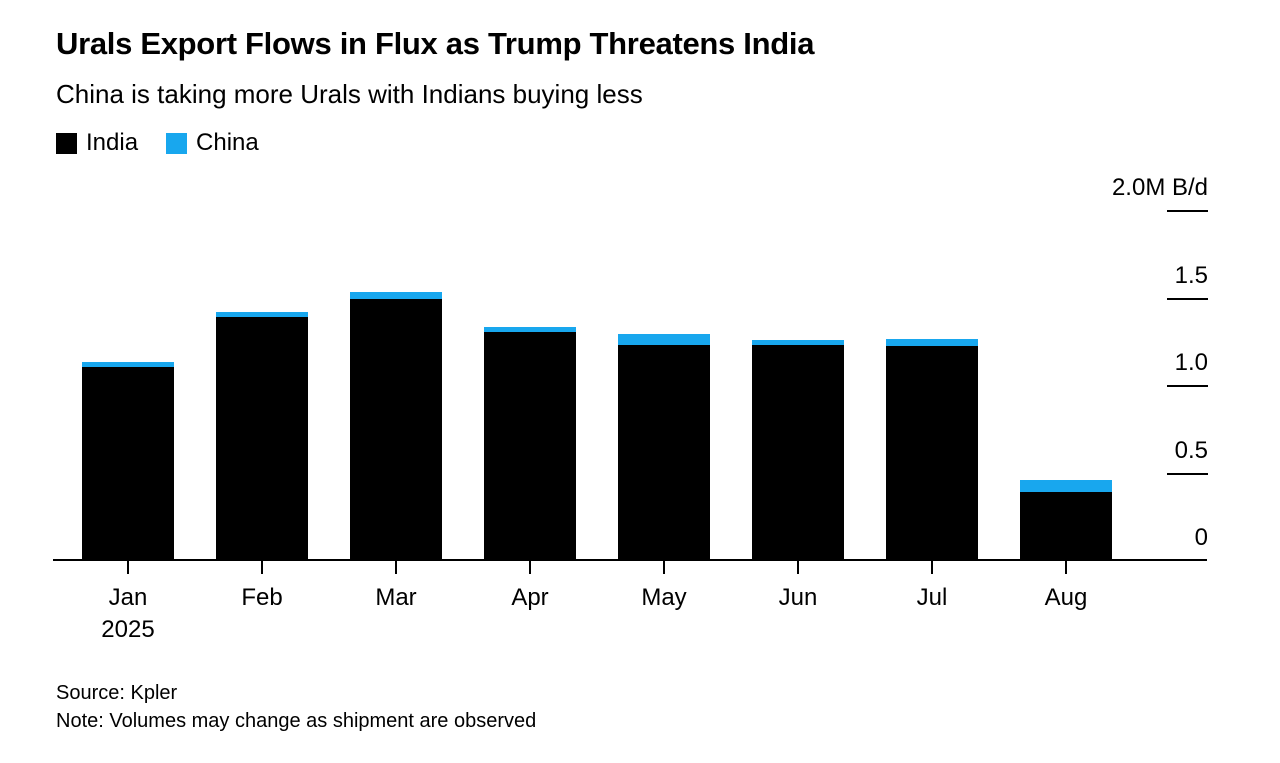  What do you see at coordinates (1066, 567) in the screenshot?
I see `x-tick-aug` at bounding box center [1066, 567].